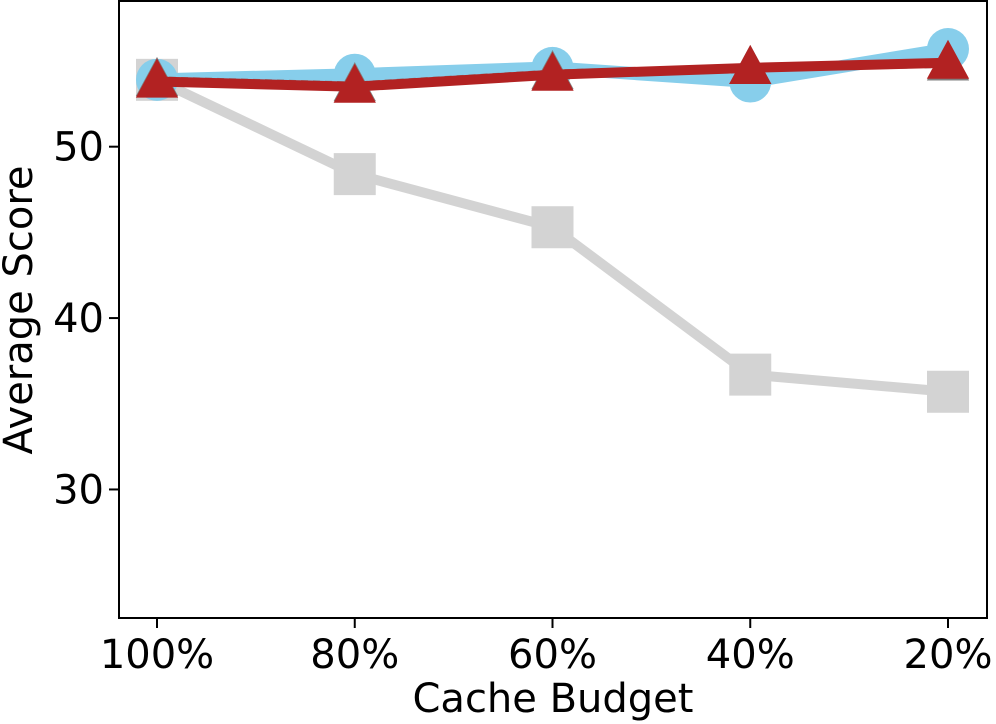 This screenshot has width=996, height=724. I want to click on x-tick-label: 20%, so click(948, 655).